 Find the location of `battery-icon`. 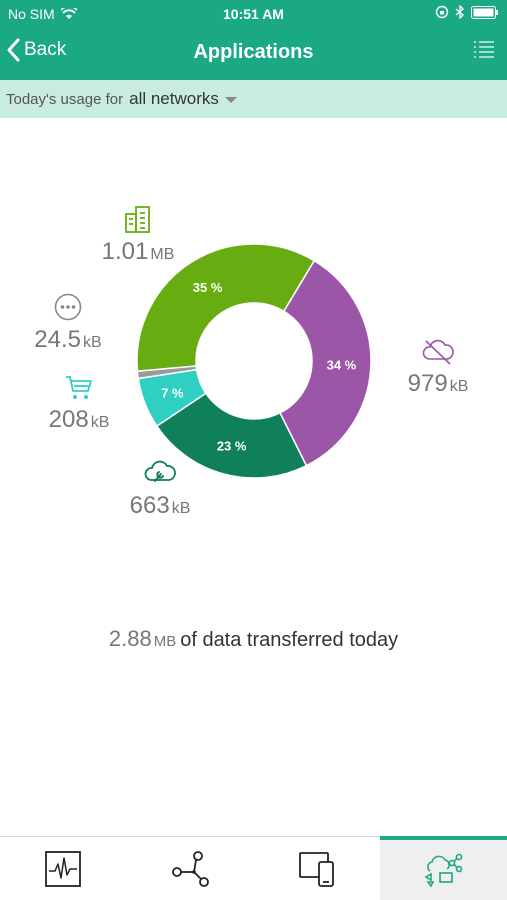

battery-icon is located at coordinates (484, 12).